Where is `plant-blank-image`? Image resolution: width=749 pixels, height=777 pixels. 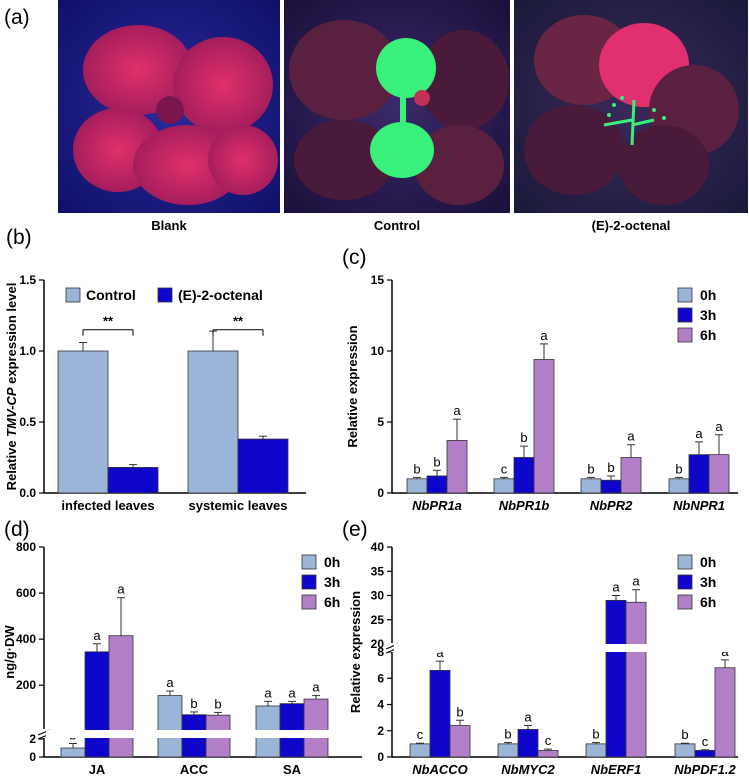 plant-blank-image is located at coordinates (169, 106).